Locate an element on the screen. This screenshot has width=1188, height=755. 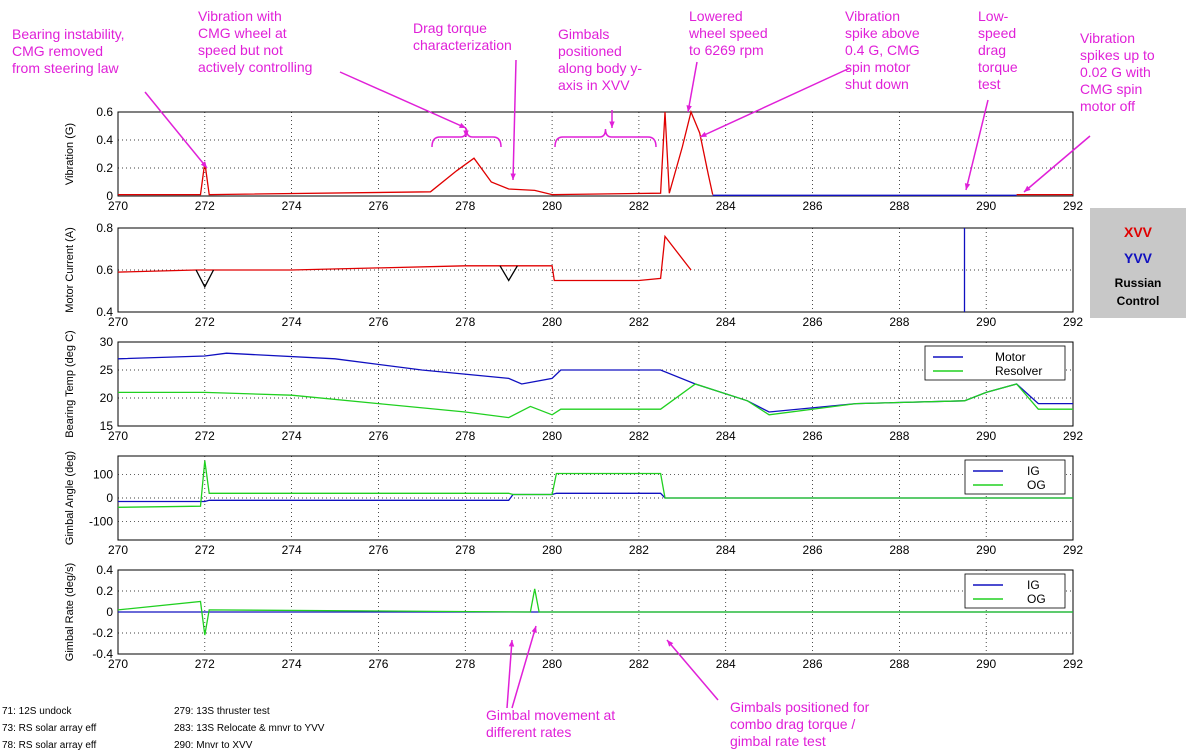
y-tick-label: 100 is located at coordinates (103, 475).